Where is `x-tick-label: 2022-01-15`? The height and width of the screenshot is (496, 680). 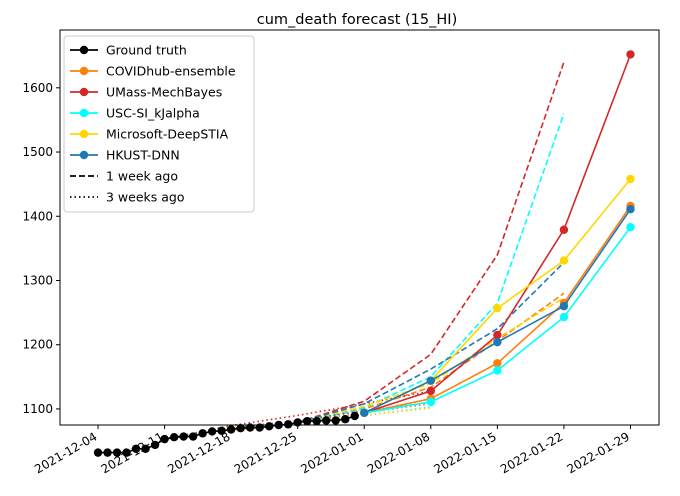 x-tick-label: 2022-01-15 is located at coordinates (464, 452).